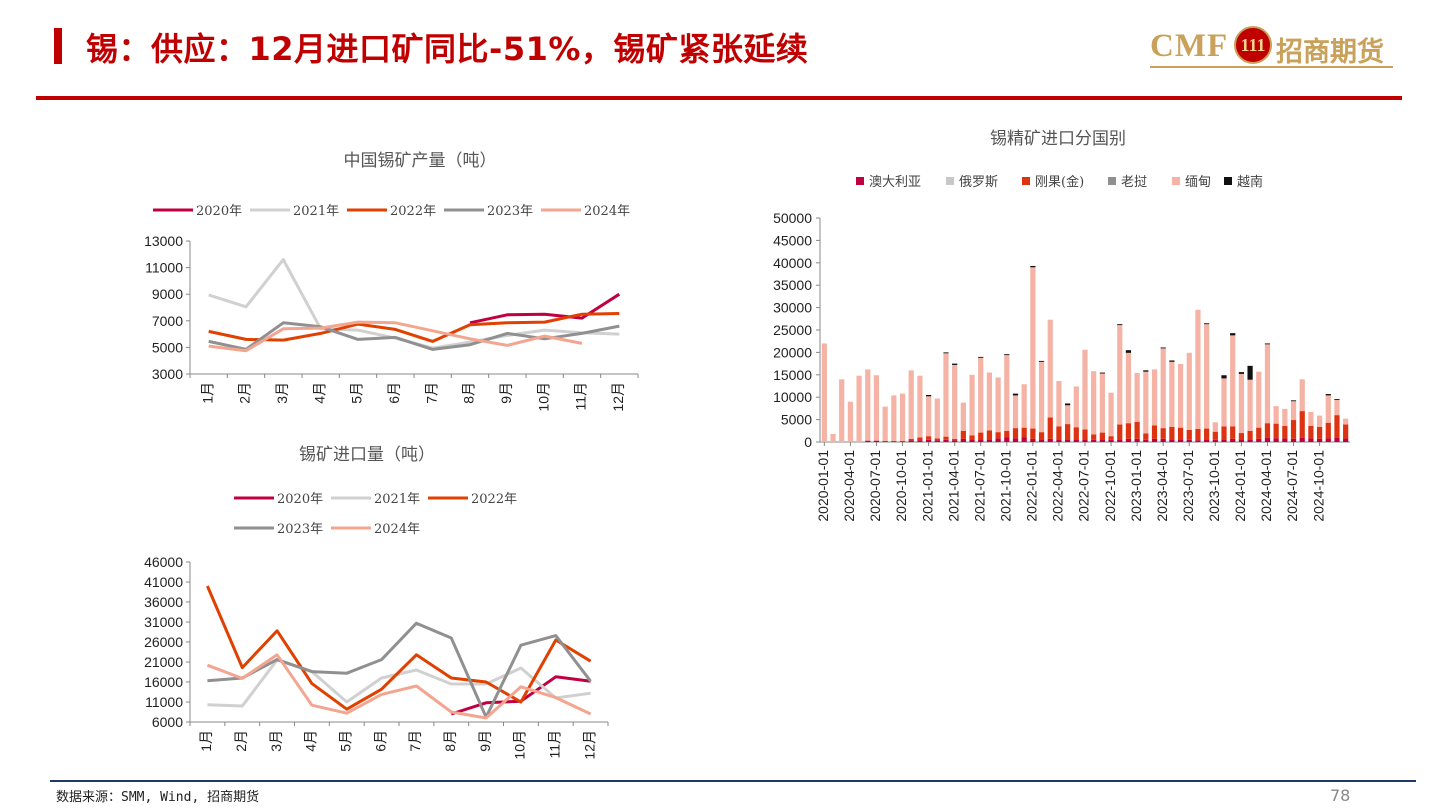  I want to click on x-tick-label: 2024-01-01, so click(1240, 486).